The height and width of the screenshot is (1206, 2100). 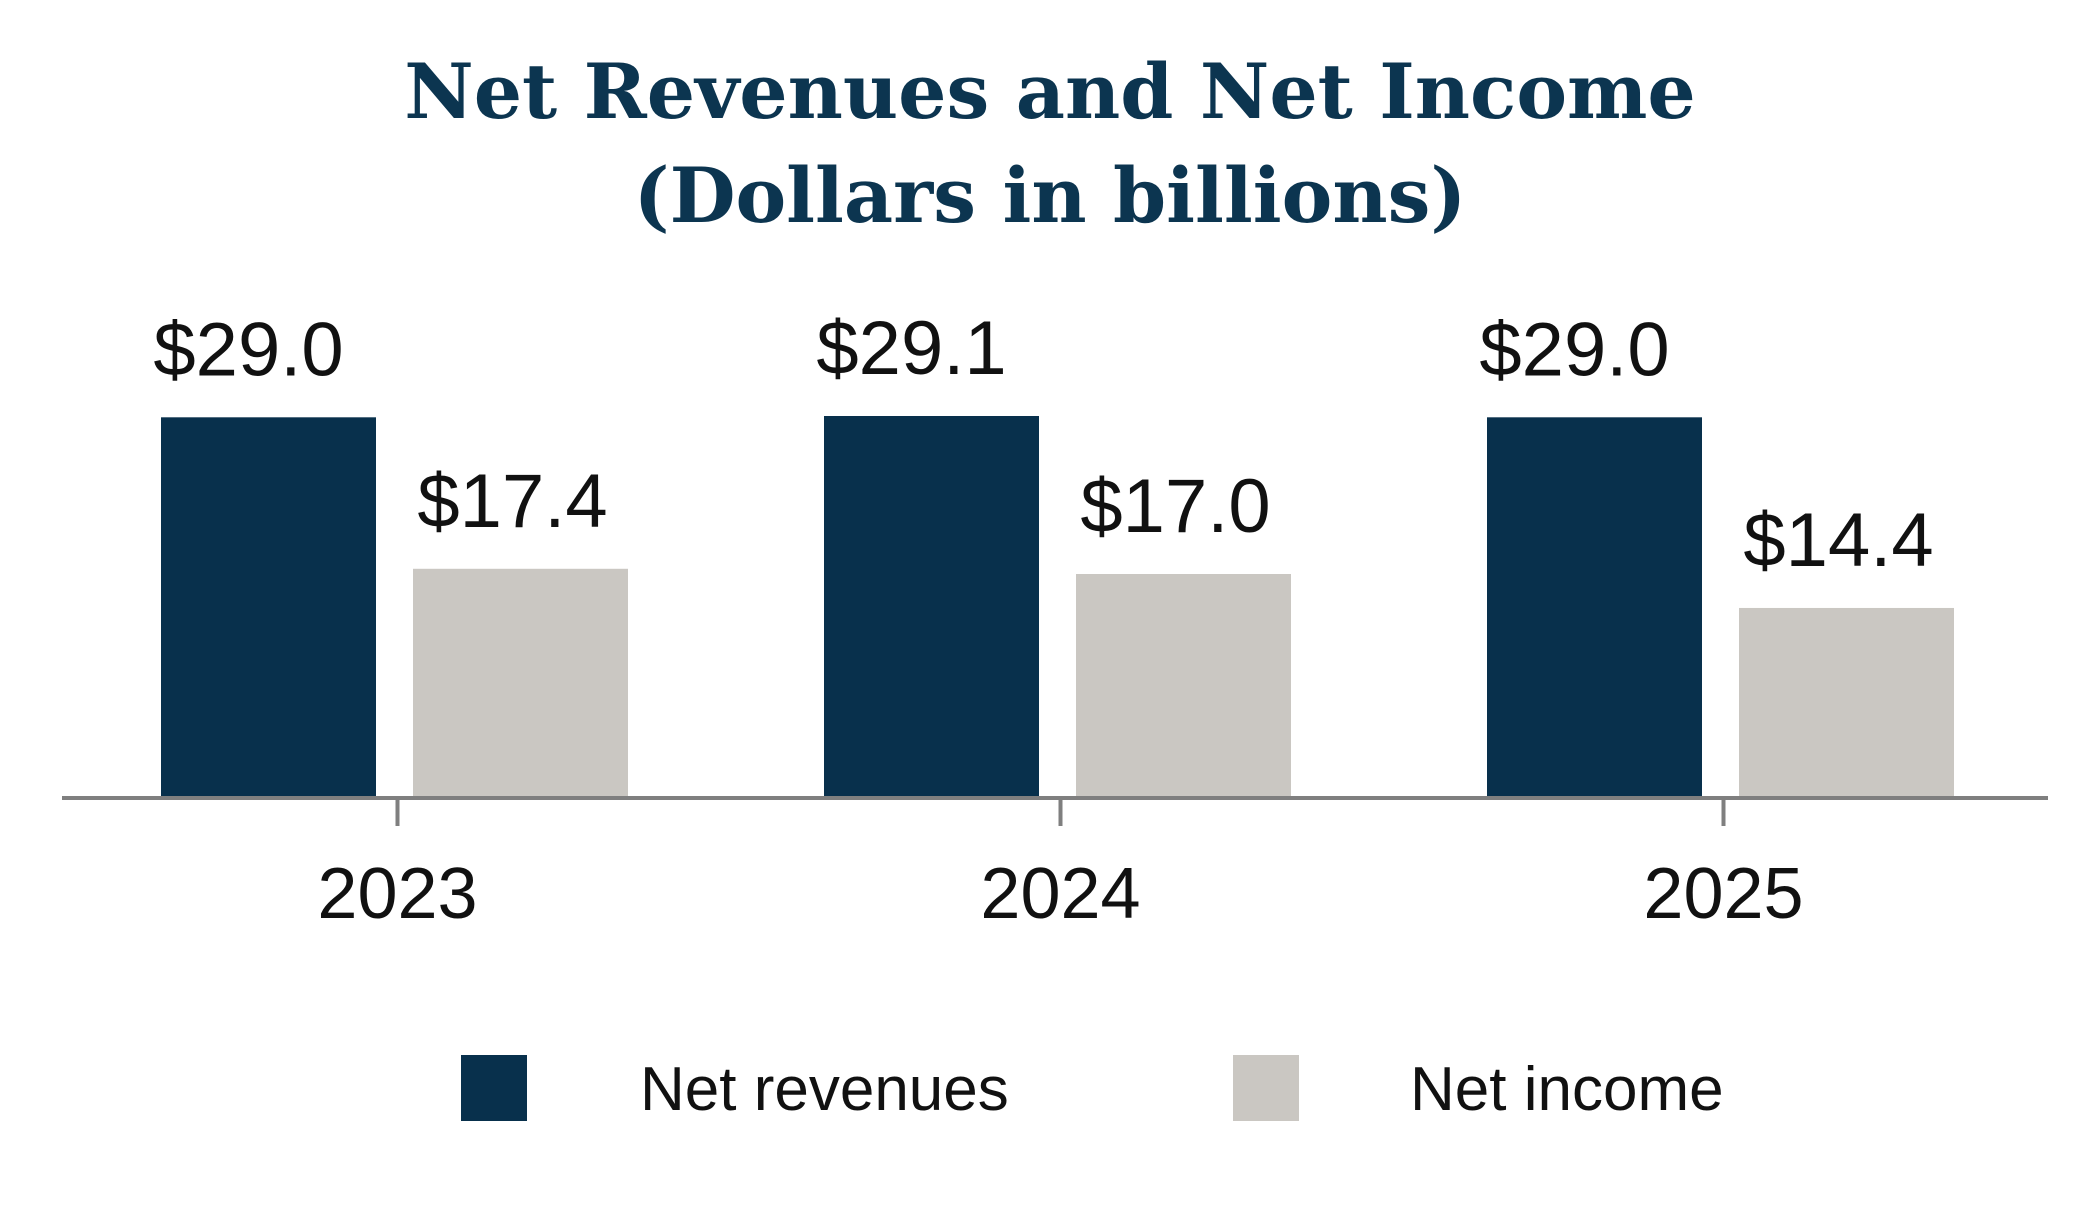 I want to click on legend-item-net-income: Net income, so click(x=1478, y=1089).